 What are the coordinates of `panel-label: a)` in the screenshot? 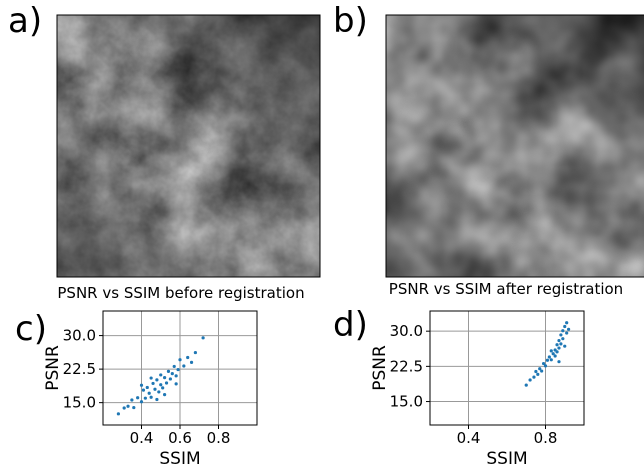 It's located at (25, 21).